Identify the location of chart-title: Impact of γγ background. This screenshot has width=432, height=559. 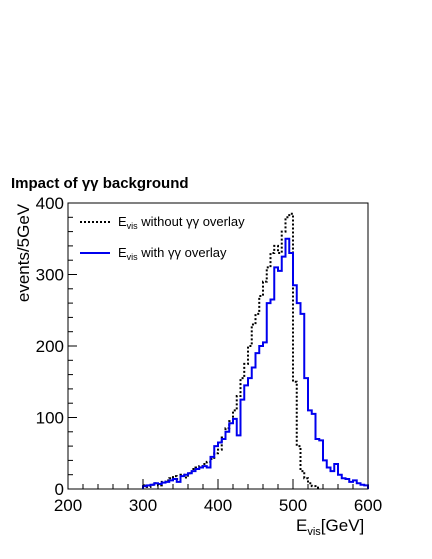
(100, 183).